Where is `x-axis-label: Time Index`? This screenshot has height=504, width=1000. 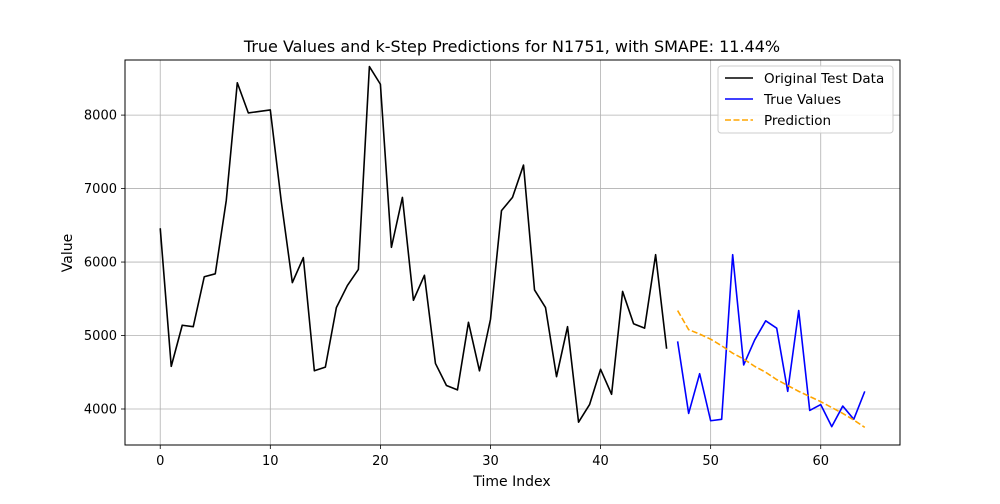 x-axis-label: Time Index is located at coordinates (511, 482).